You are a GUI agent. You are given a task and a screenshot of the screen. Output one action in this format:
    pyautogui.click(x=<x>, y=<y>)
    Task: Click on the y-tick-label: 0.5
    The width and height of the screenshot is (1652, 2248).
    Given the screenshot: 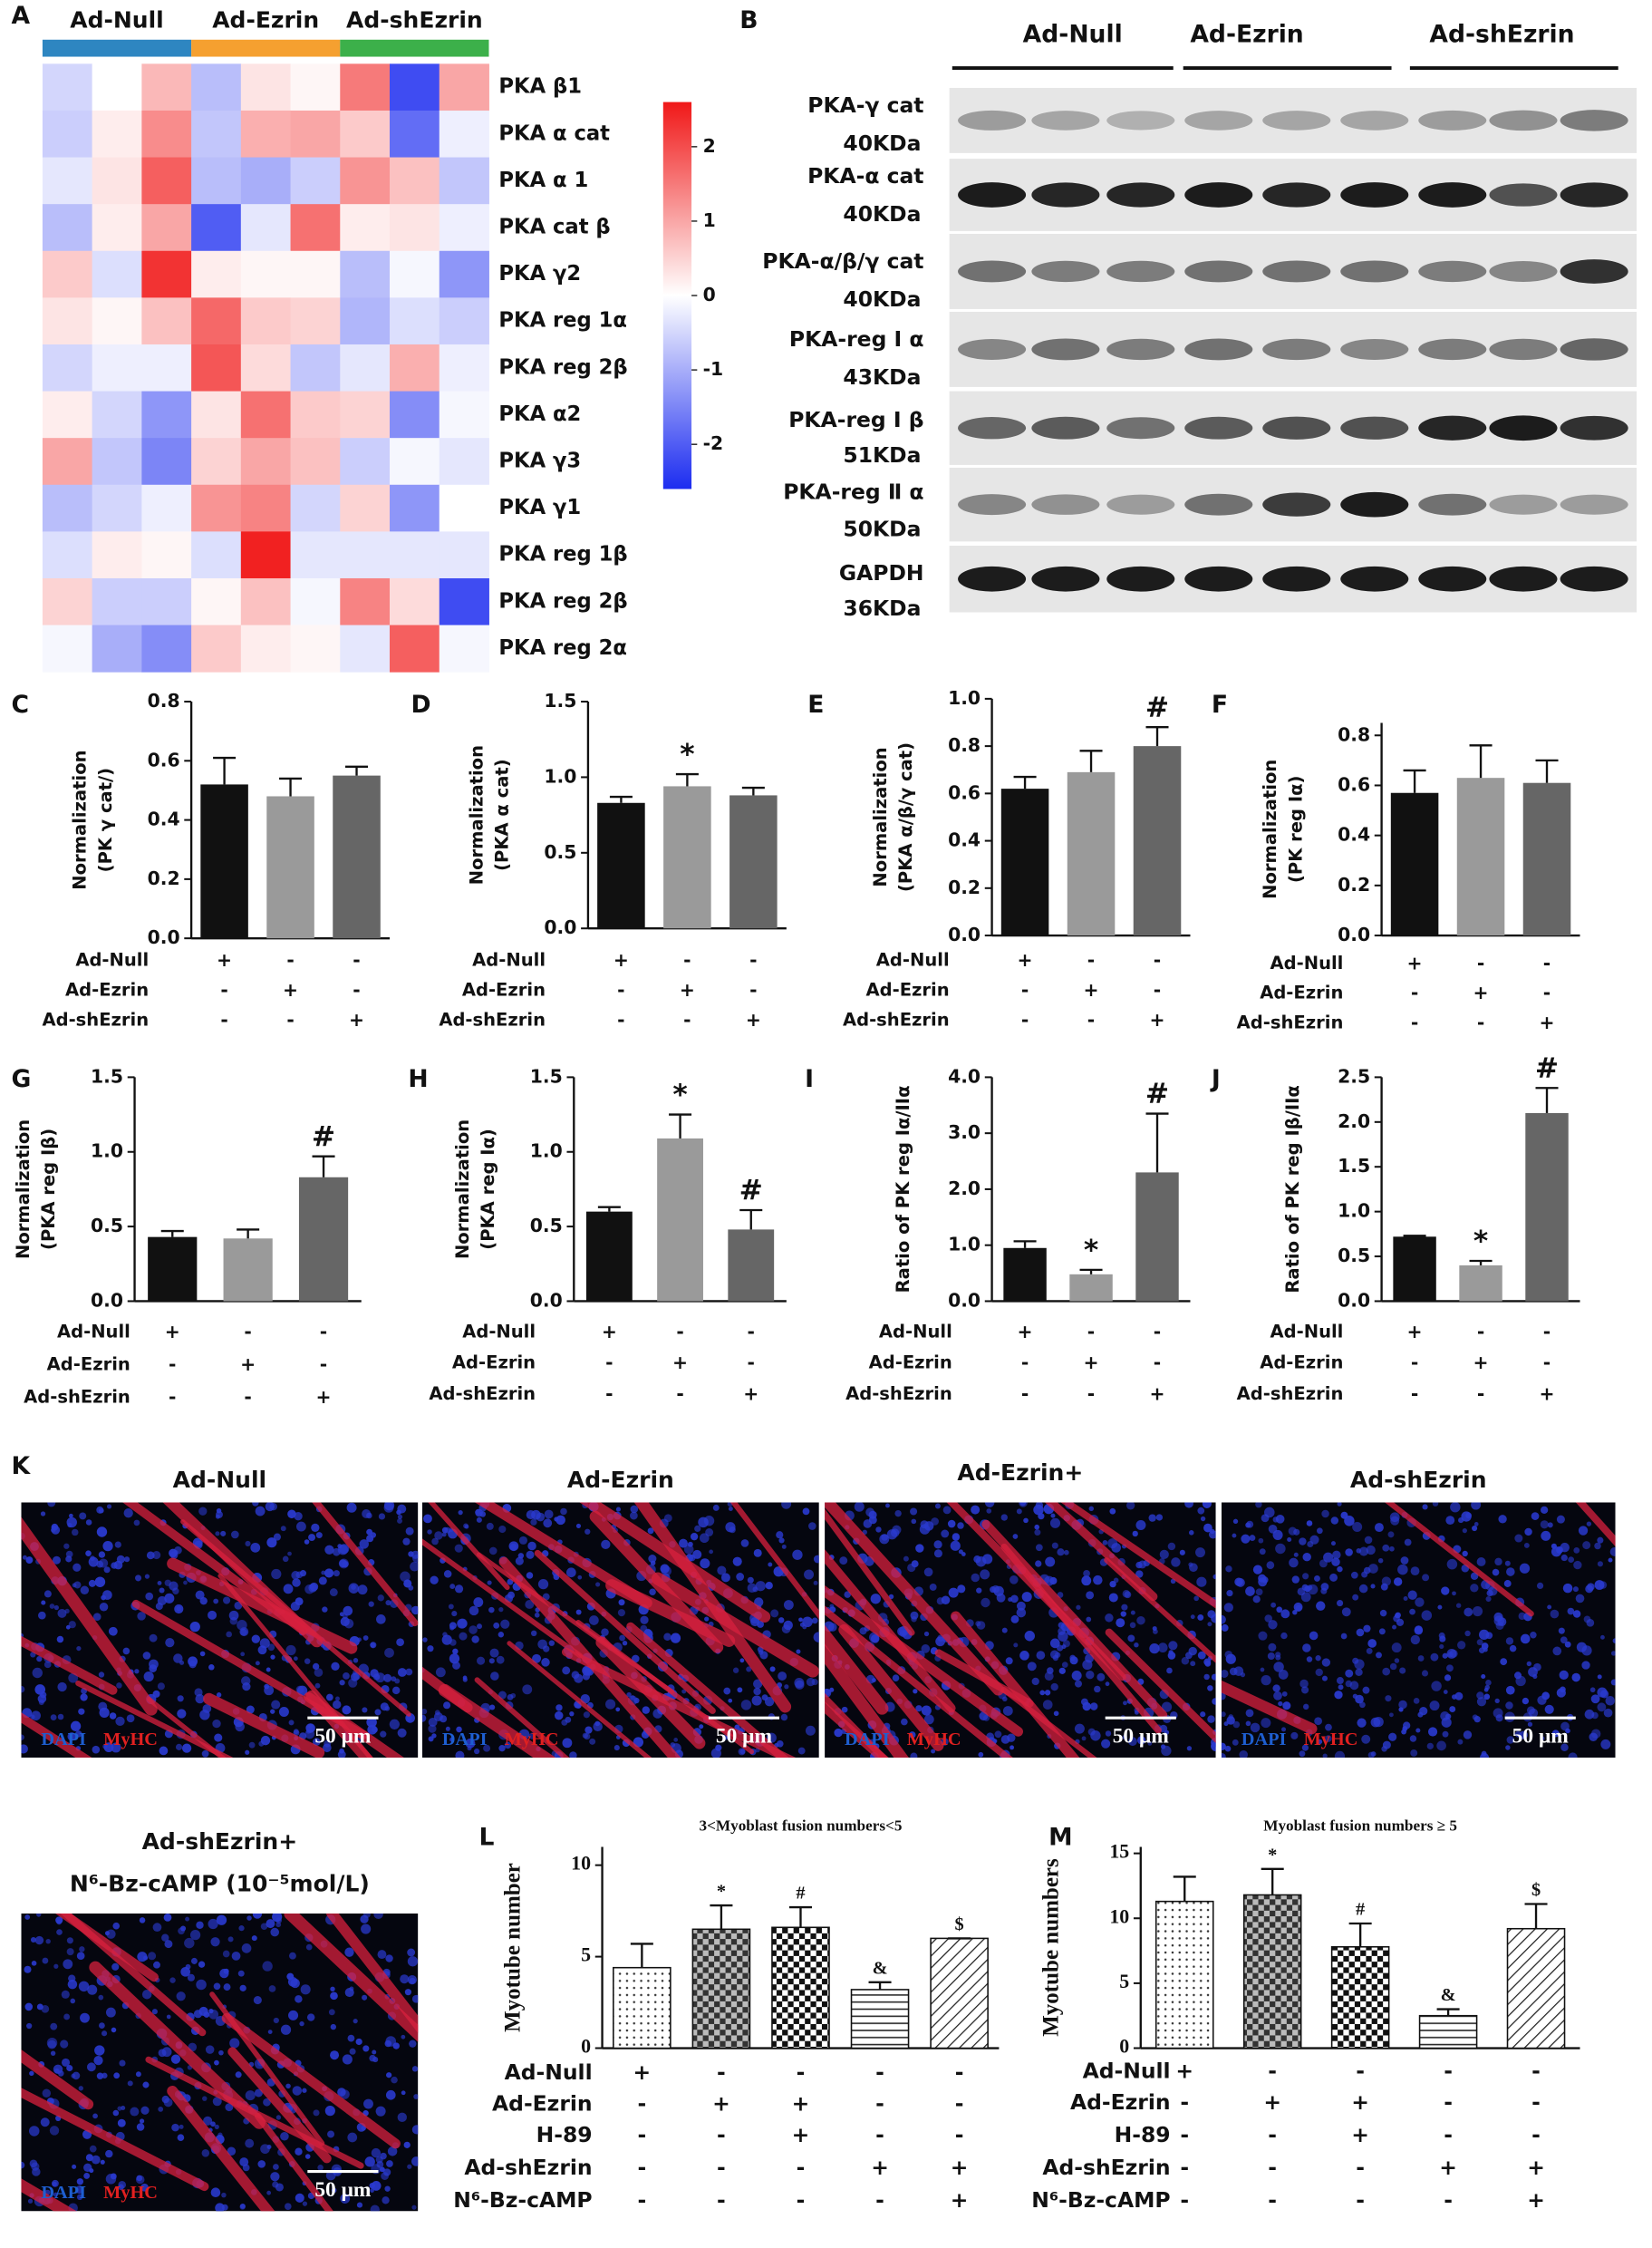 What is the action you would take?
    pyautogui.click(x=1354, y=1255)
    